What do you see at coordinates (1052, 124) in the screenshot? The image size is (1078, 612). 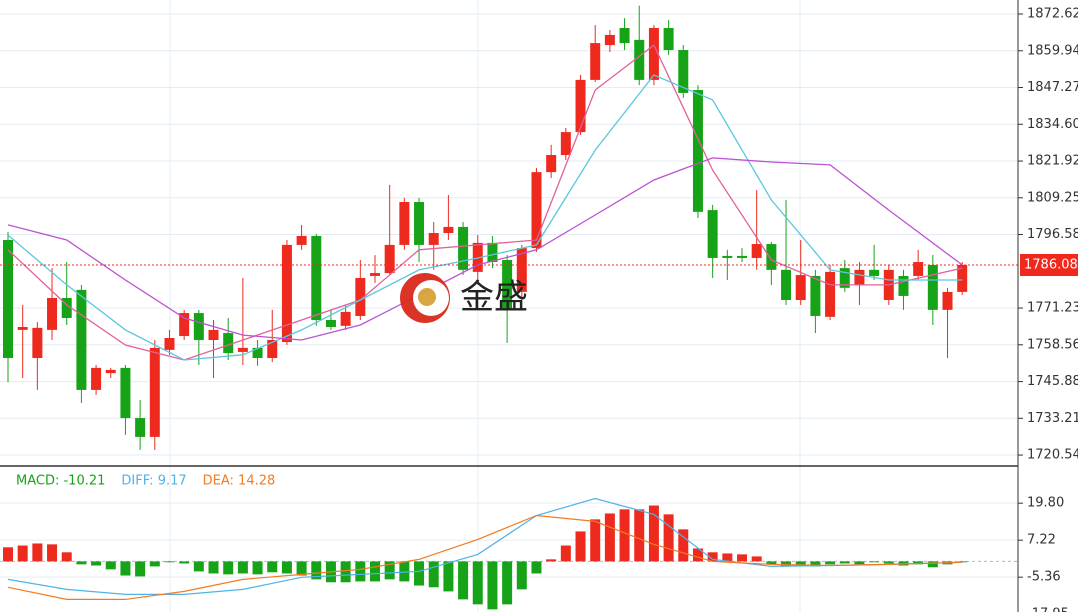 I see `y-tick-label: 1834.60` at bounding box center [1052, 124].